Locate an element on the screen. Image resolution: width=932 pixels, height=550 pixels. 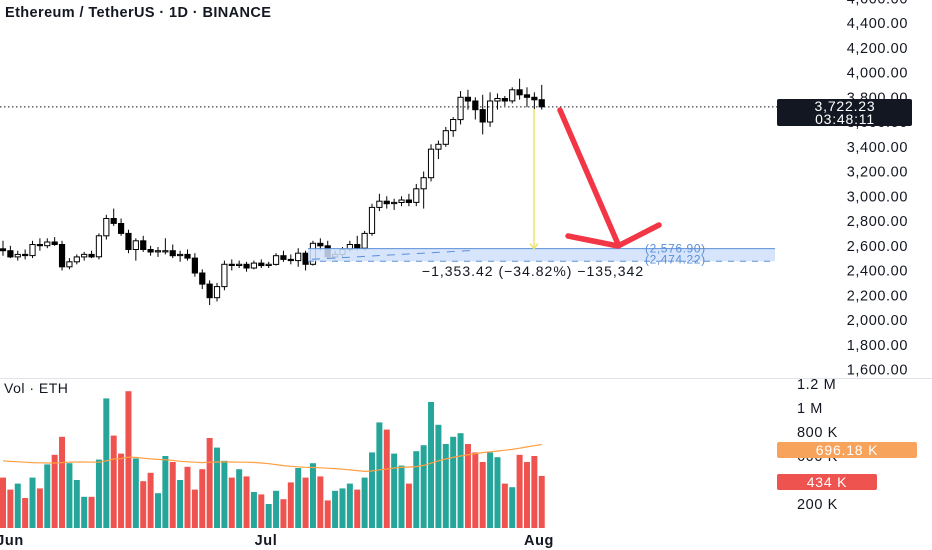
volume-tick-label: 800 K is located at coordinates (817, 433).